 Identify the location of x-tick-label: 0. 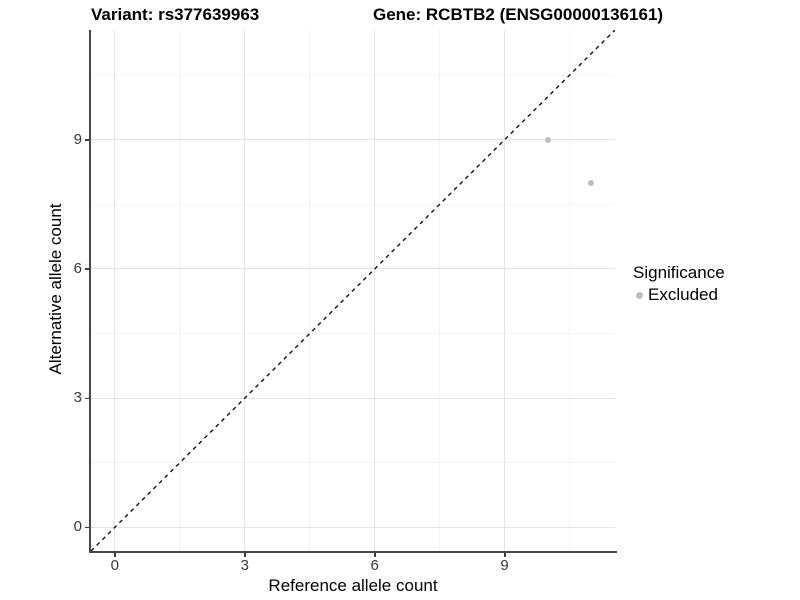
(114, 565).